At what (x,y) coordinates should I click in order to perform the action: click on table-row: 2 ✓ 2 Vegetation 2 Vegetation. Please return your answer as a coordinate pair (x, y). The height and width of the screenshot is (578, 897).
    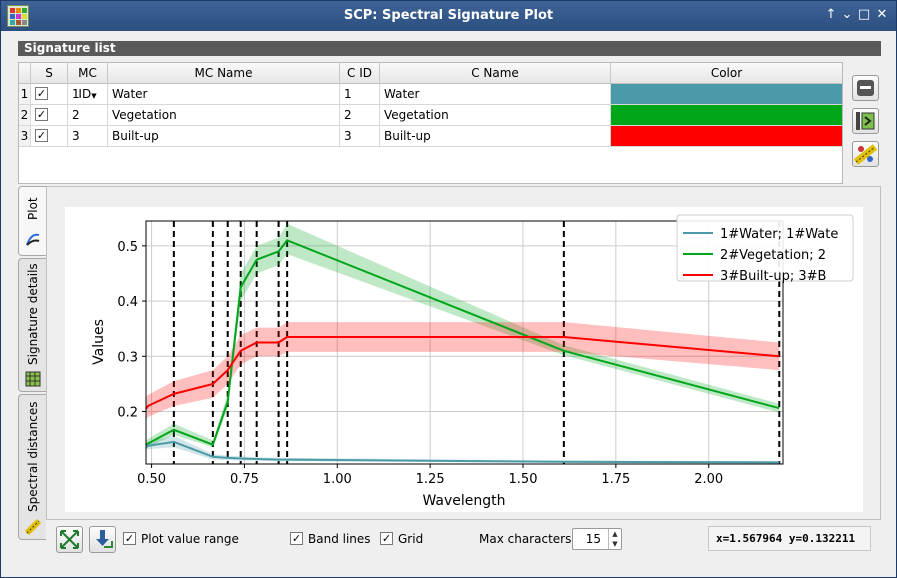
    Looking at the image, I should click on (430, 115).